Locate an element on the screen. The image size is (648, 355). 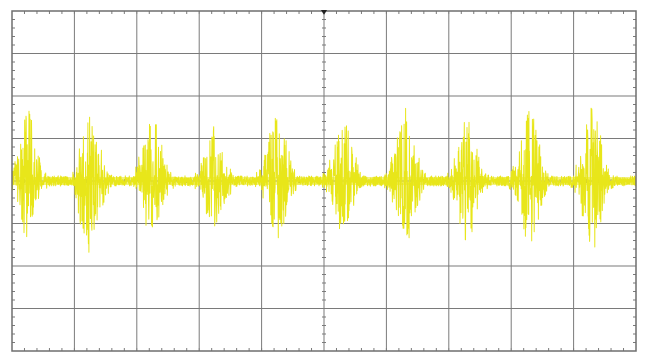
trigger-marker-icon is located at coordinates (324, 12).